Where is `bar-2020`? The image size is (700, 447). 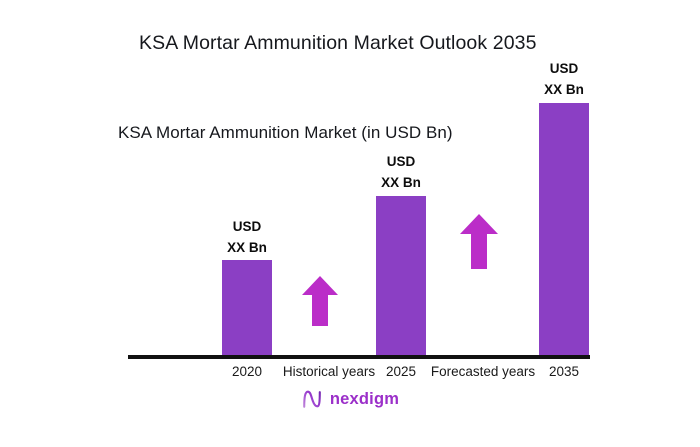 bar-2020 is located at coordinates (247, 308).